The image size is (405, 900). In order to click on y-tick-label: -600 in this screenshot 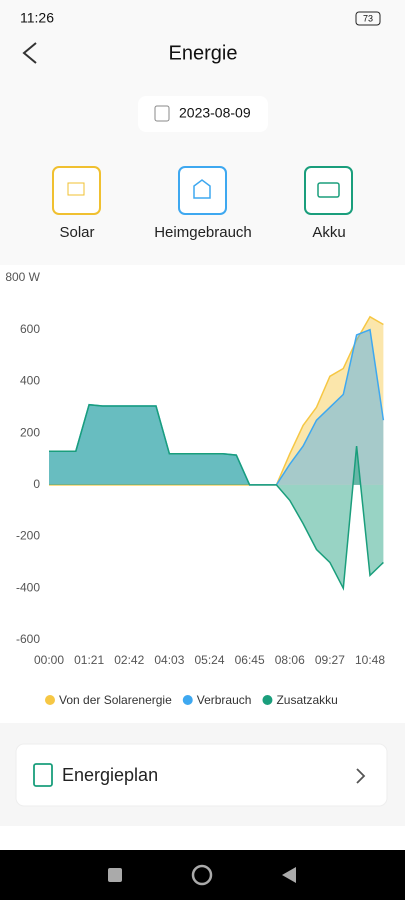, I will do `click(28, 639)`.